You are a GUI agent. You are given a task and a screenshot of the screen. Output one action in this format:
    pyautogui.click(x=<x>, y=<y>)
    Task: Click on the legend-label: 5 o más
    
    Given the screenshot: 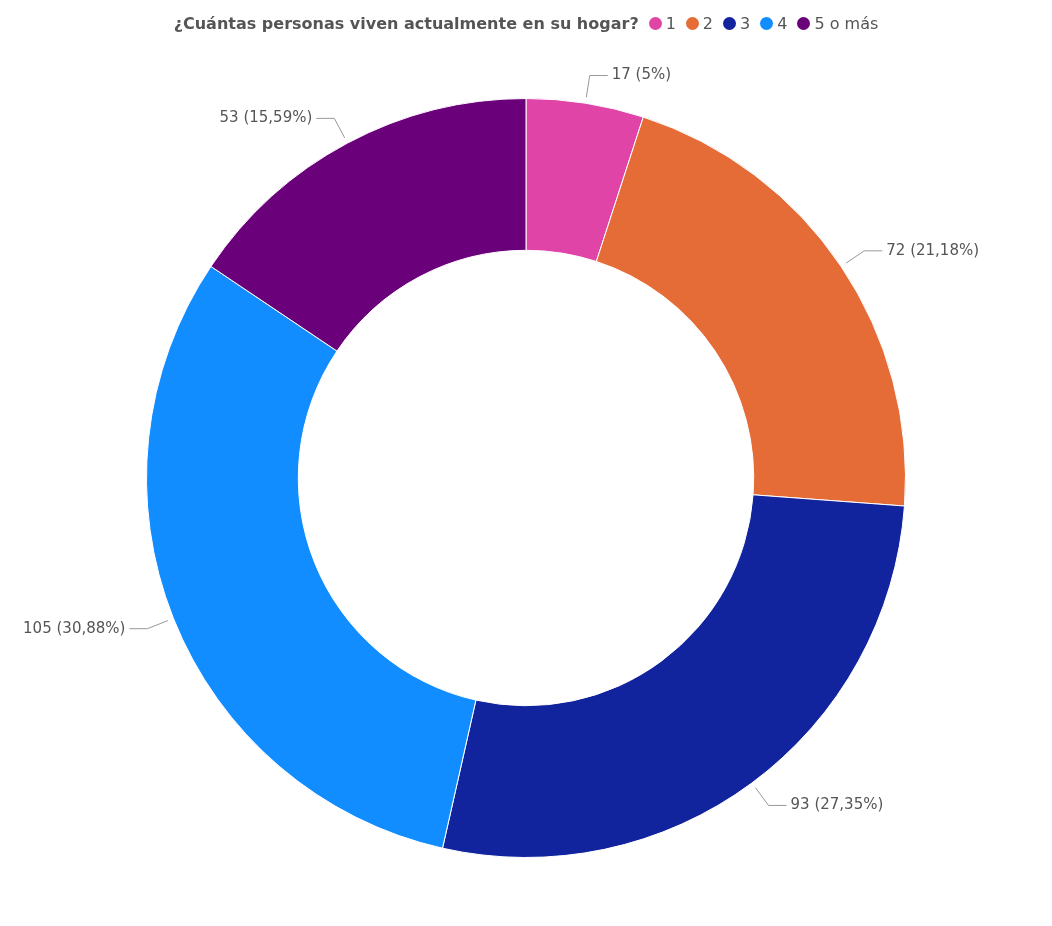 What is the action you would take?
    pyautogui.click(x=846, y=23)
    